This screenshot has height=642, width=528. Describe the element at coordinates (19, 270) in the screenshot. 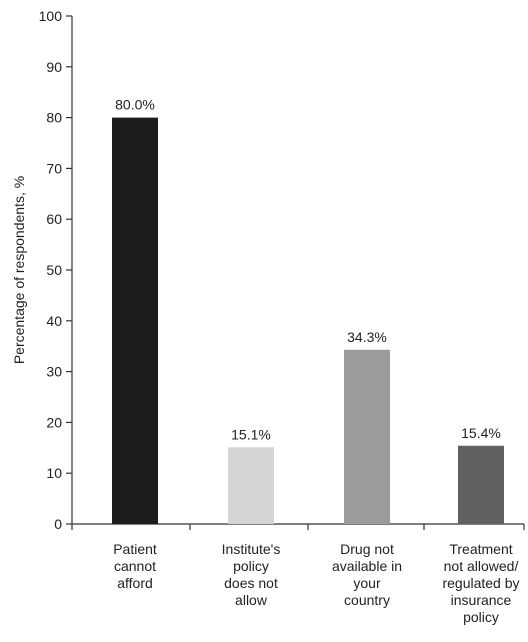

I see `y-axis-title: Percentage of respondents, %` at that location.